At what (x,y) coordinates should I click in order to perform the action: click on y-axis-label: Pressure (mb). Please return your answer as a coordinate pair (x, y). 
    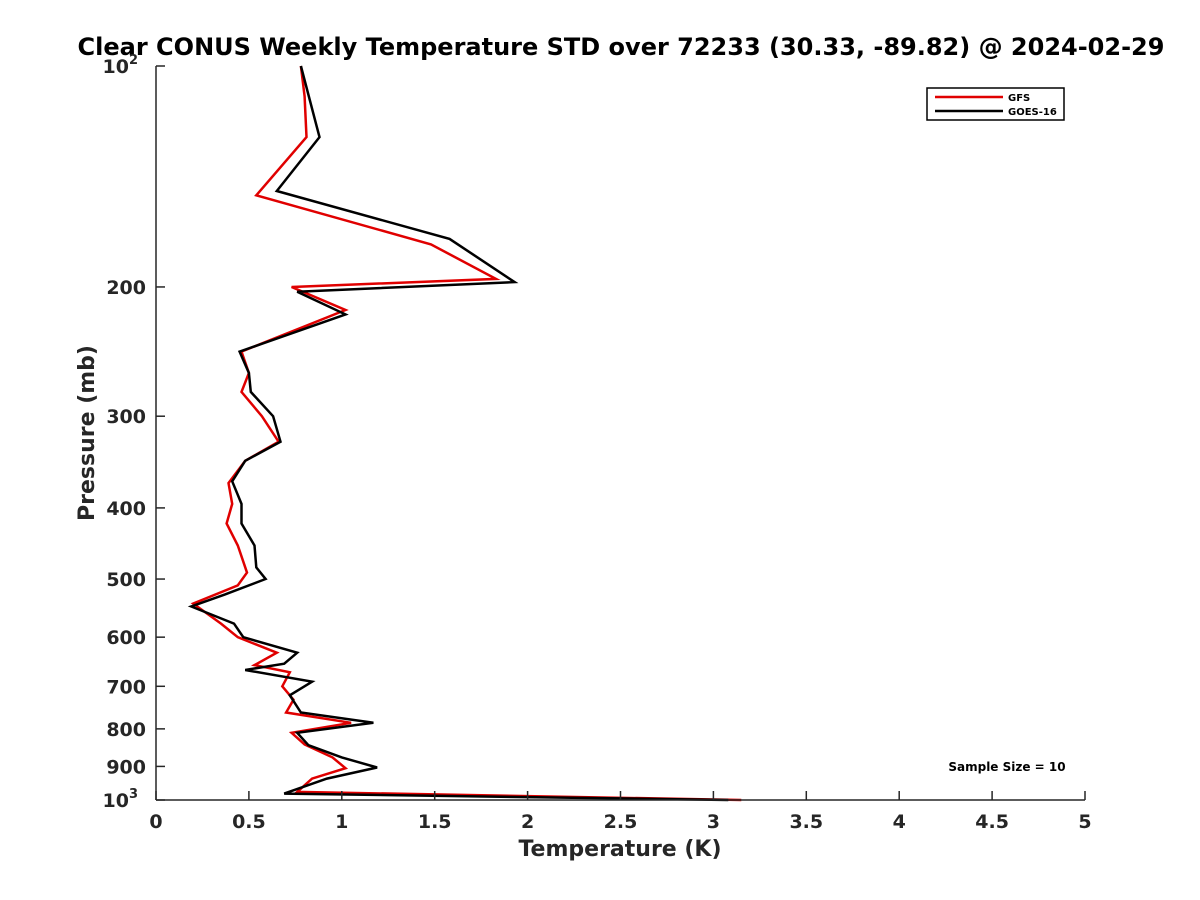
    Looking at the image, I should click on (87, 433).